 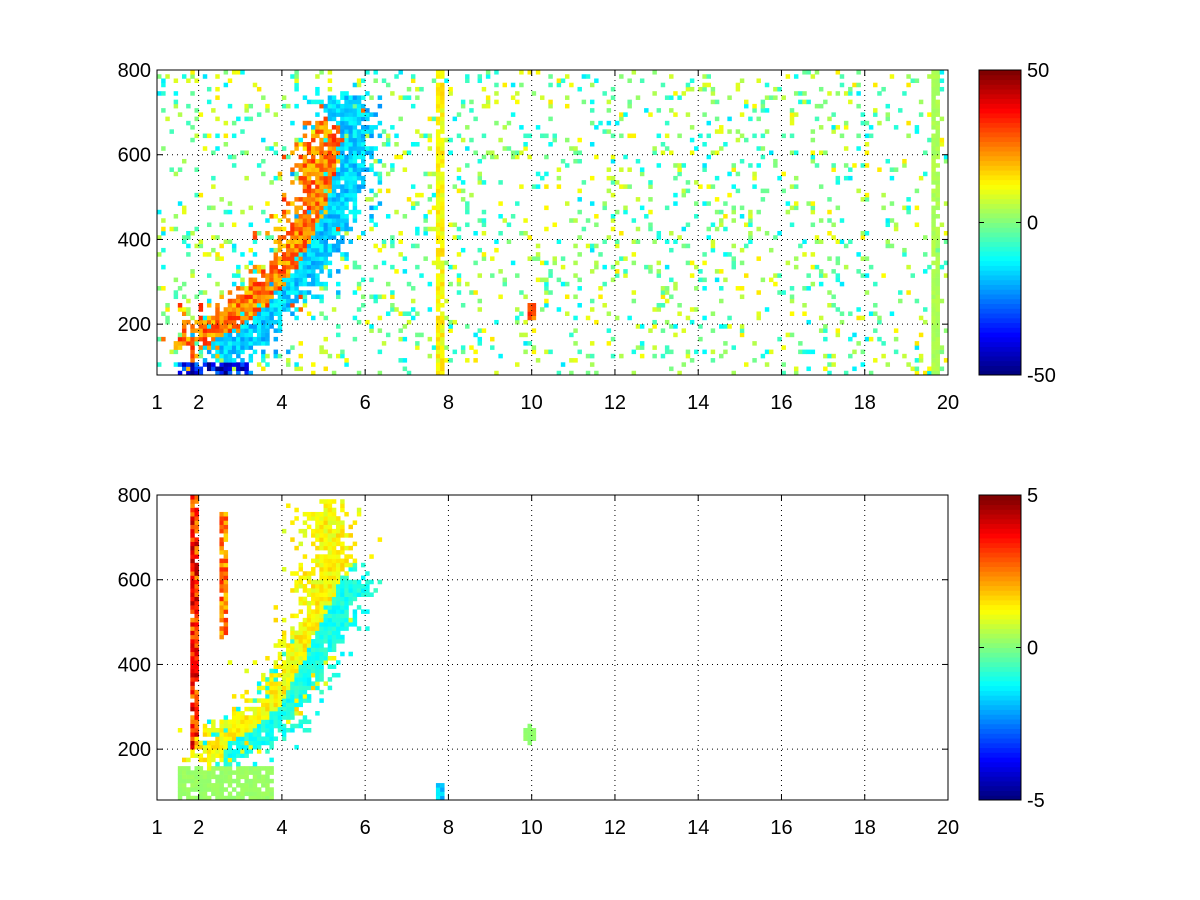 I want to click on colorbar-tick-label: 0, so click(x=1032, y=224).